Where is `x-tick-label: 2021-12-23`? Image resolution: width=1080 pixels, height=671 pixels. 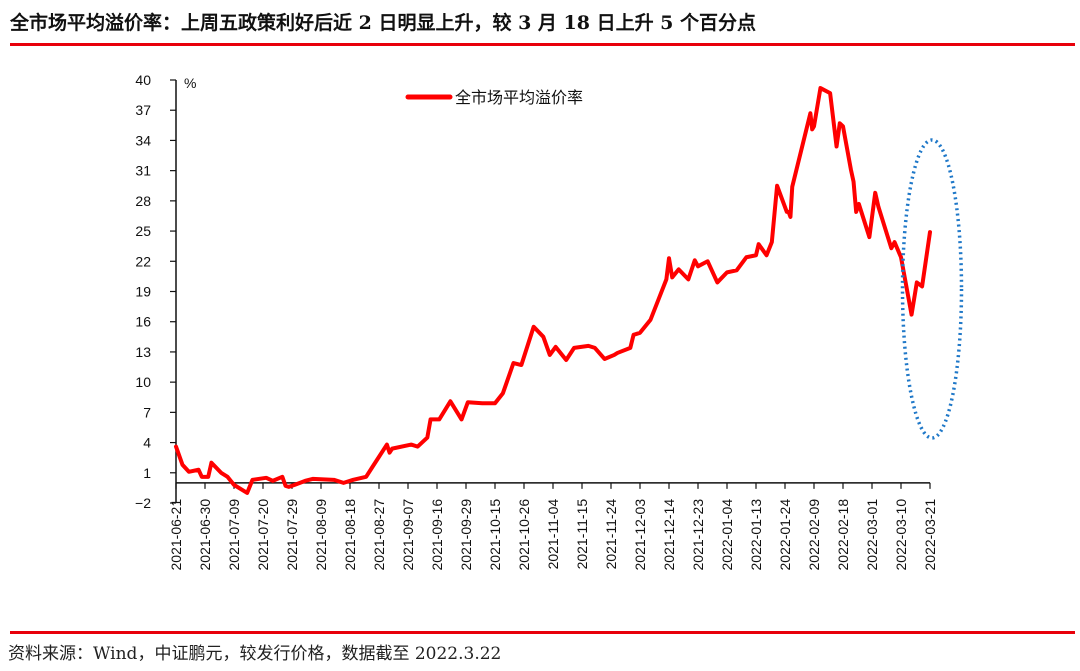 x-tick-label: 2021-12-23 is located at coordinates (698, 535).